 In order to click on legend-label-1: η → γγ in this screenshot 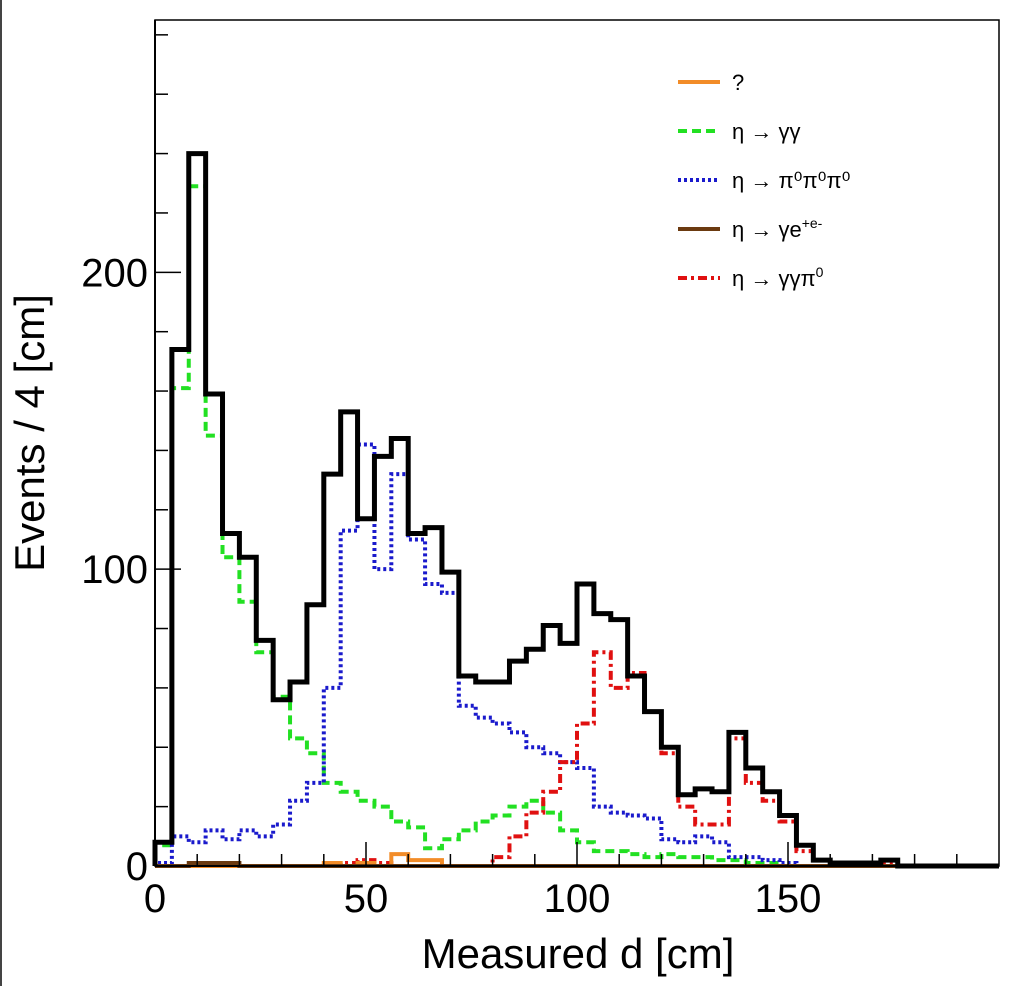, I will do `click(766, 131)`.